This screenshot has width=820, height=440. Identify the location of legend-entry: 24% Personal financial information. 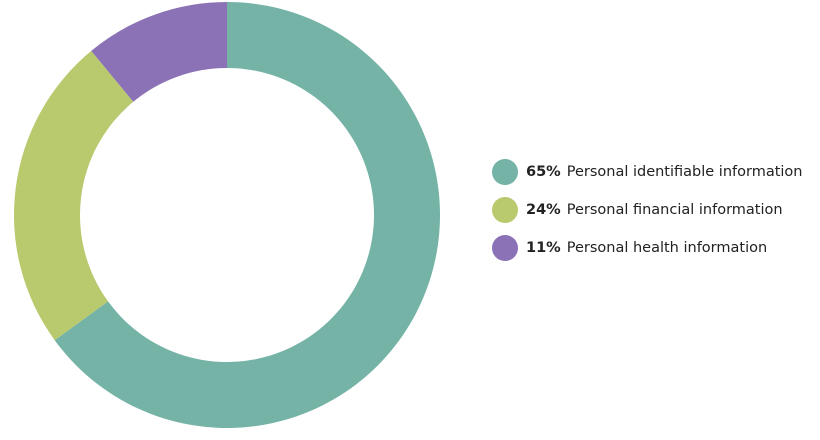
(654, 210).